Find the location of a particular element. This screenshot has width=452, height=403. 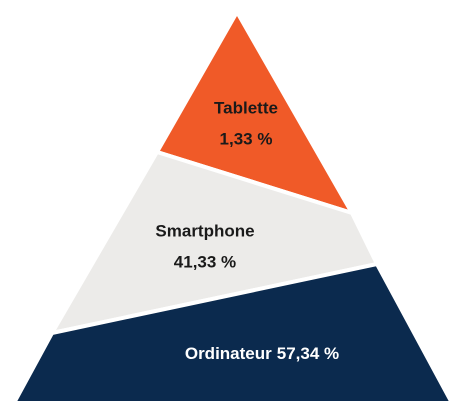

segment-label: Smartphone is located at coordinates (204, 230).